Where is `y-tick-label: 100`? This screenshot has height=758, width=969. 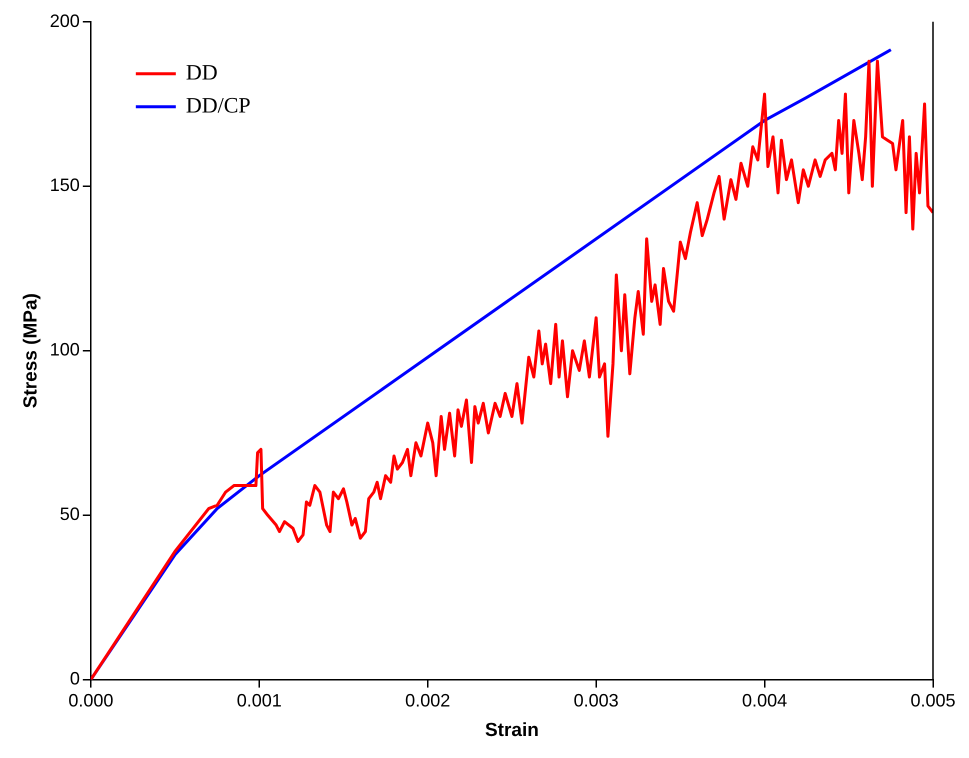 y-tick-label: 100 is located at coordinates (65, 350).